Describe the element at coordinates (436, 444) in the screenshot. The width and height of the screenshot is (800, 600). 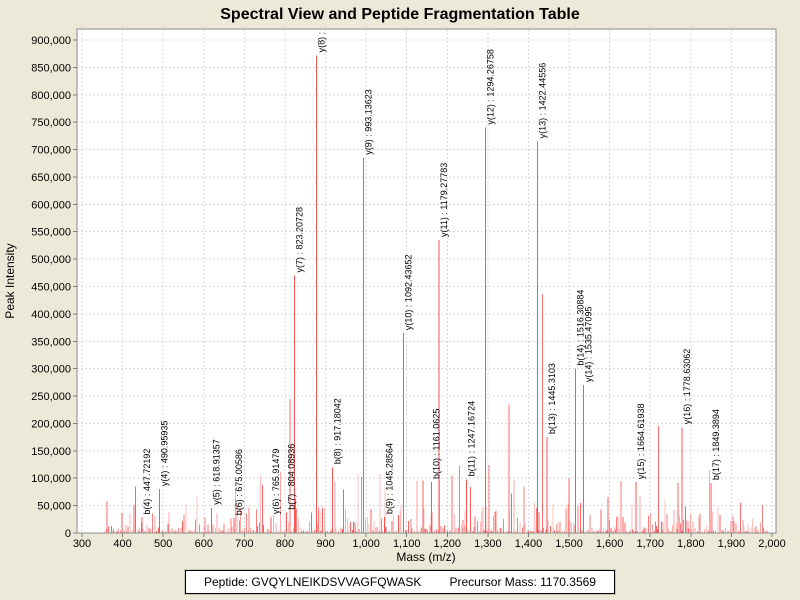
I see `peak-label: b(10) : 1161.0625` at that location.